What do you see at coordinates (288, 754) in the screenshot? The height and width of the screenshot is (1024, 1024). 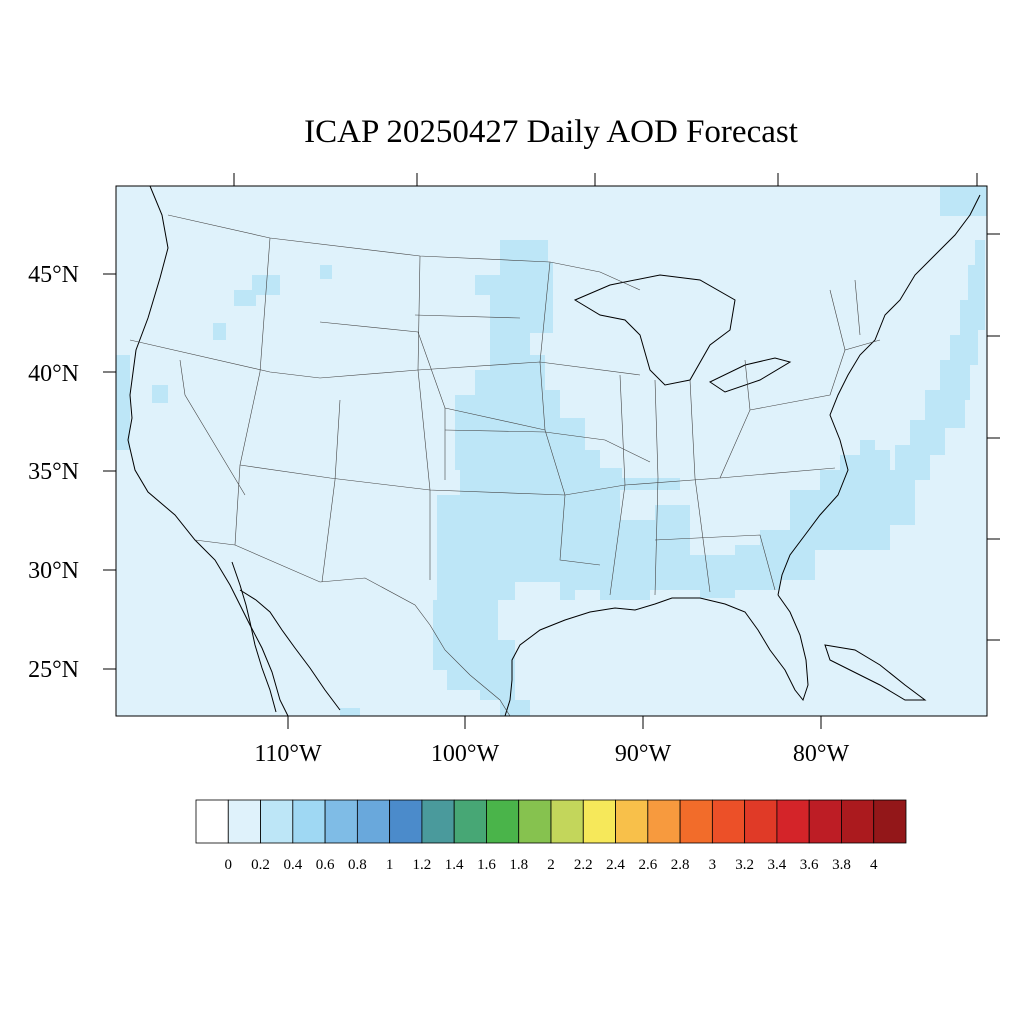 I see `lon-label: 110°W` at bounding box center [288, 754].